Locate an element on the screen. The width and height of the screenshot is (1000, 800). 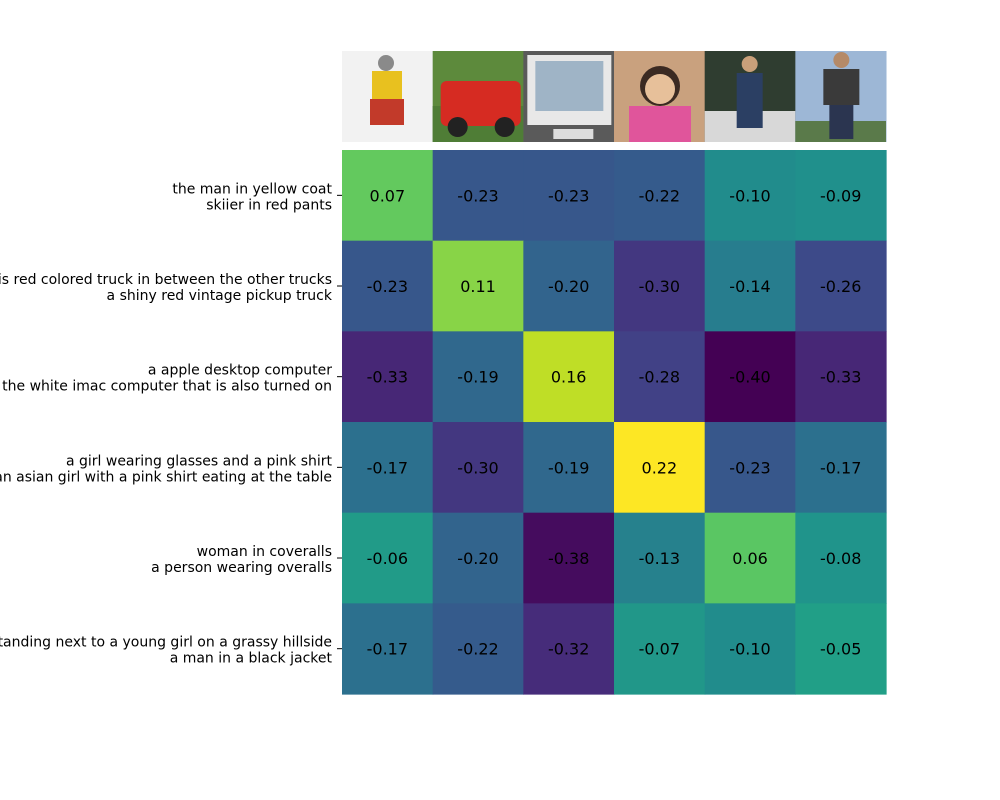
cell-value-label: -0.32 is located at coordinates (568, 649).